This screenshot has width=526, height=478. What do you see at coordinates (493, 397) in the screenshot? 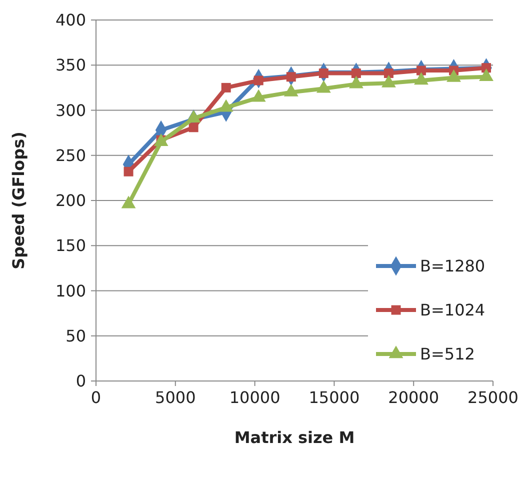
I see `x-tick-label: 25000` at bounding box center [493, 397].